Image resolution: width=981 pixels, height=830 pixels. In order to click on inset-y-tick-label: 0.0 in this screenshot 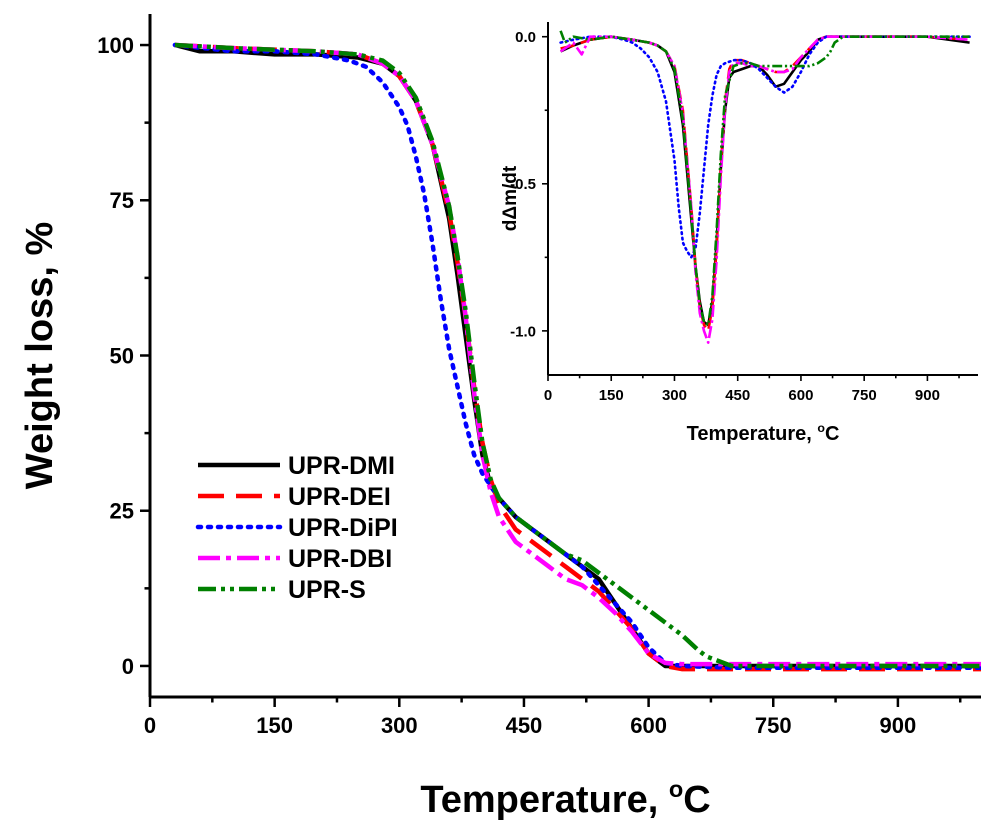, I will do `click(525, 37)`.